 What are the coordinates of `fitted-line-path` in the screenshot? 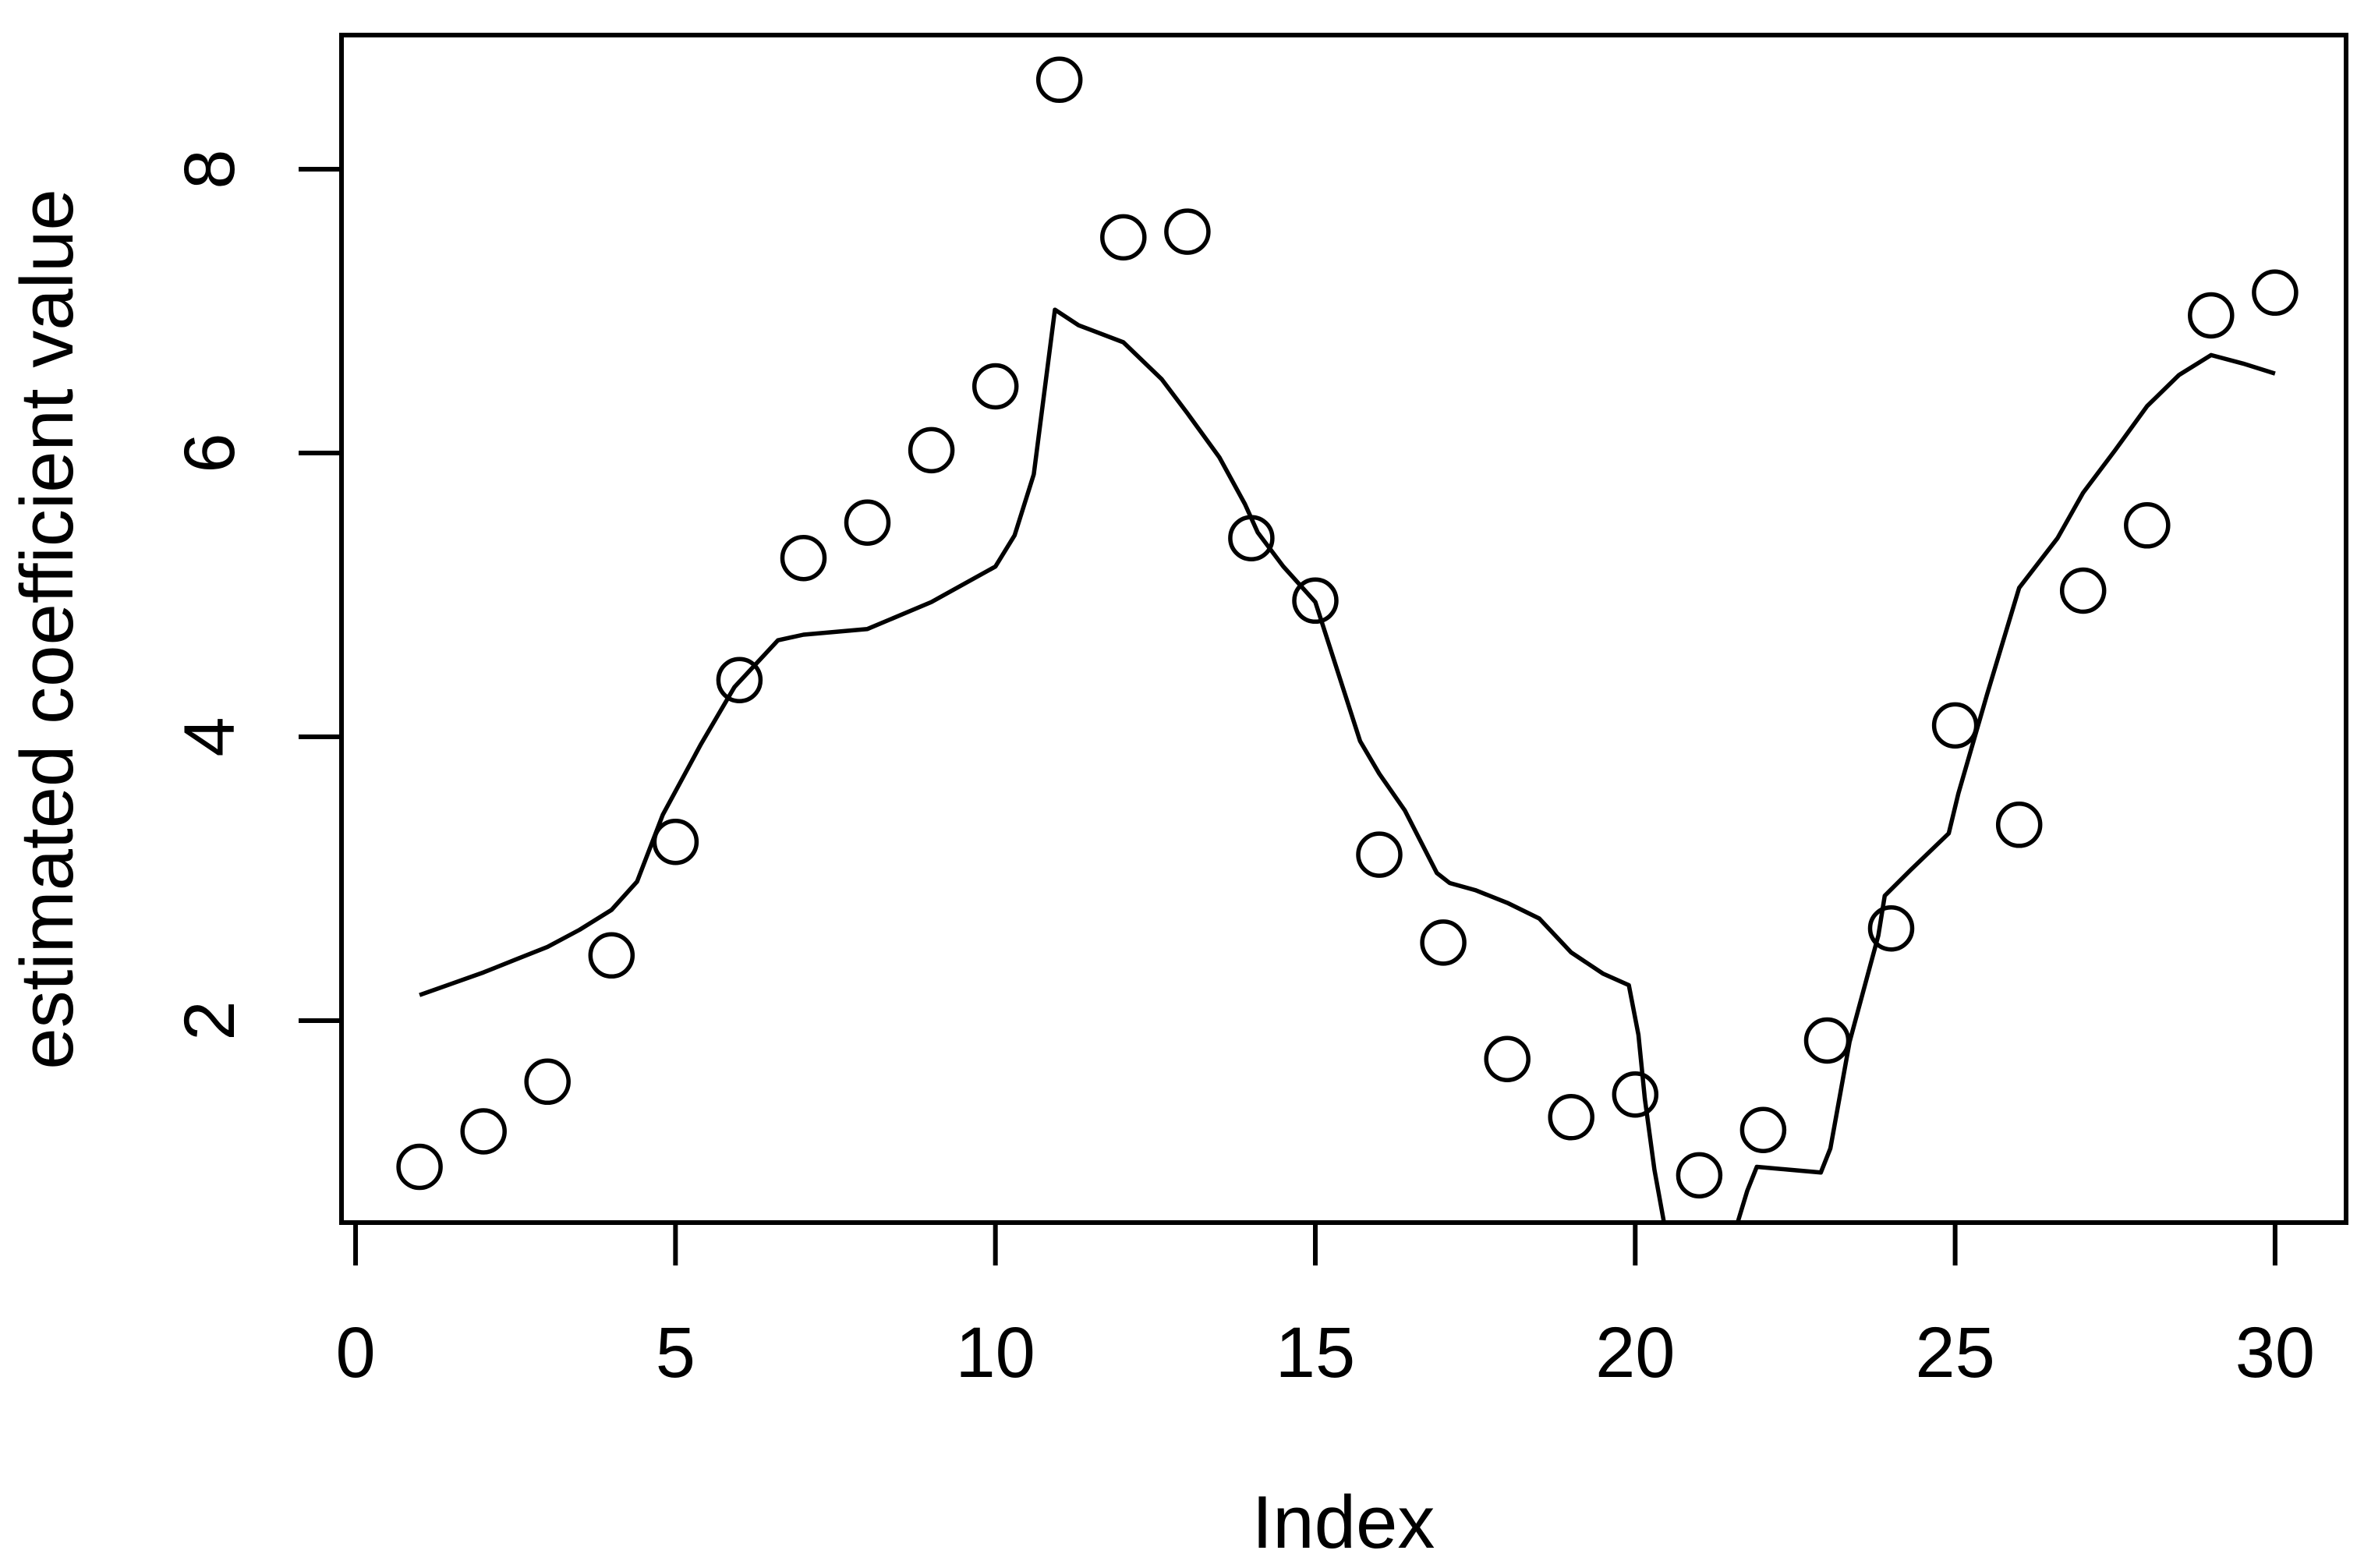 It's located at (2006, 787).